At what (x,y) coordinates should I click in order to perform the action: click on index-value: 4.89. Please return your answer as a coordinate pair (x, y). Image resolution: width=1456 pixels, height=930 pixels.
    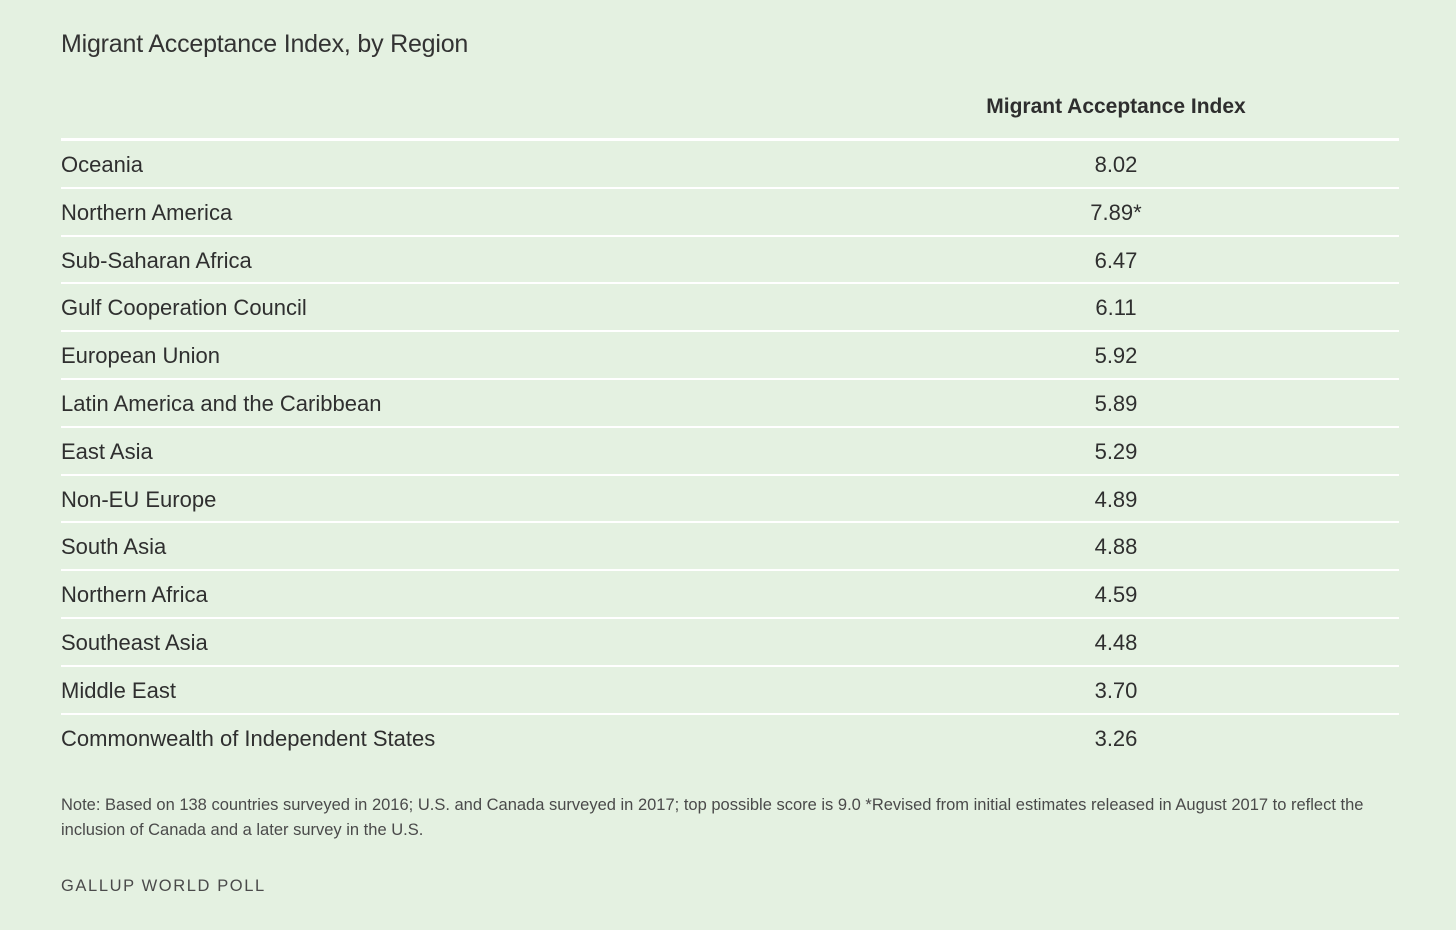
    Looking at the image, I should click on (1116, 499).